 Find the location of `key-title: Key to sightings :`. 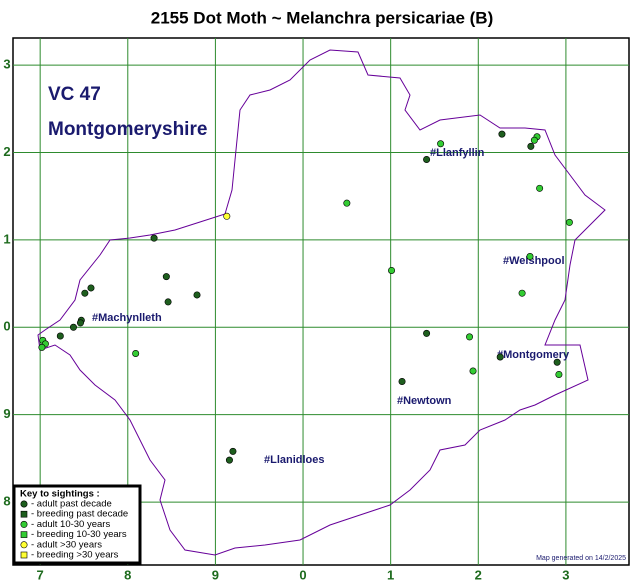

key-title: Key to sightings : is located at coordinates (60, 494).